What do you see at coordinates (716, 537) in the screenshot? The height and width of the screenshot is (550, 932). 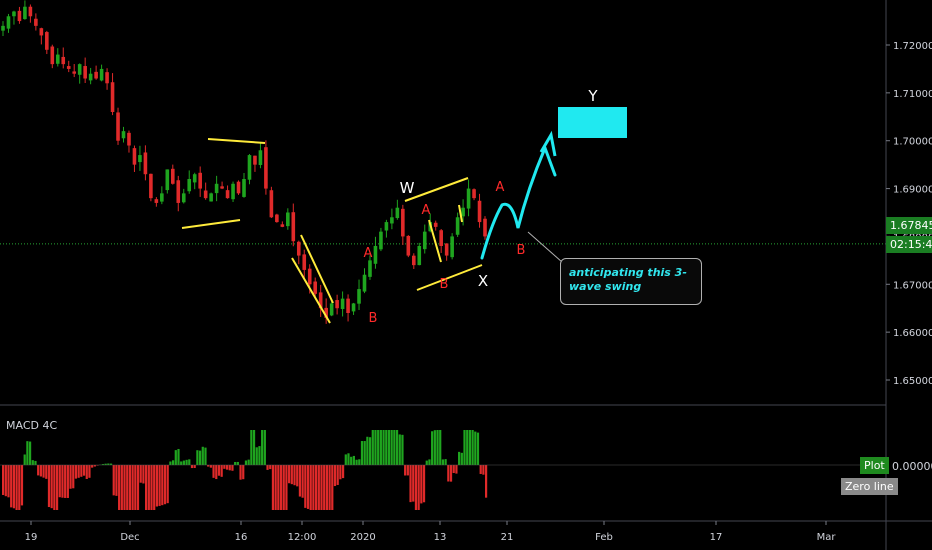 I see `x-tick-label: 17` at bounding box center [716, 537].